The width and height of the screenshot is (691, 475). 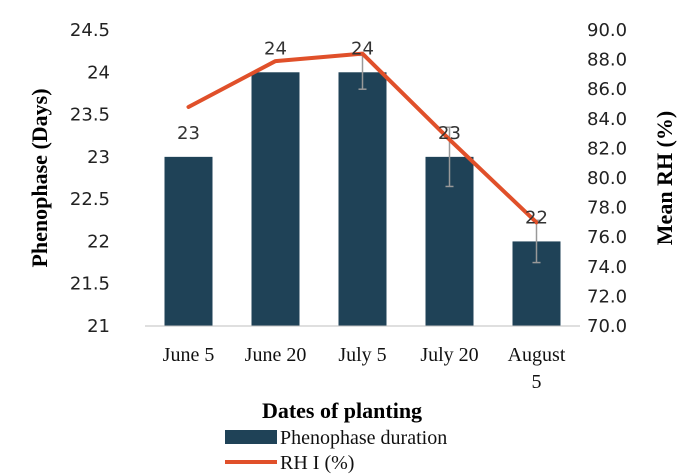 I want to click on right-tick-label: 80.0, so click(x=607, y=178).